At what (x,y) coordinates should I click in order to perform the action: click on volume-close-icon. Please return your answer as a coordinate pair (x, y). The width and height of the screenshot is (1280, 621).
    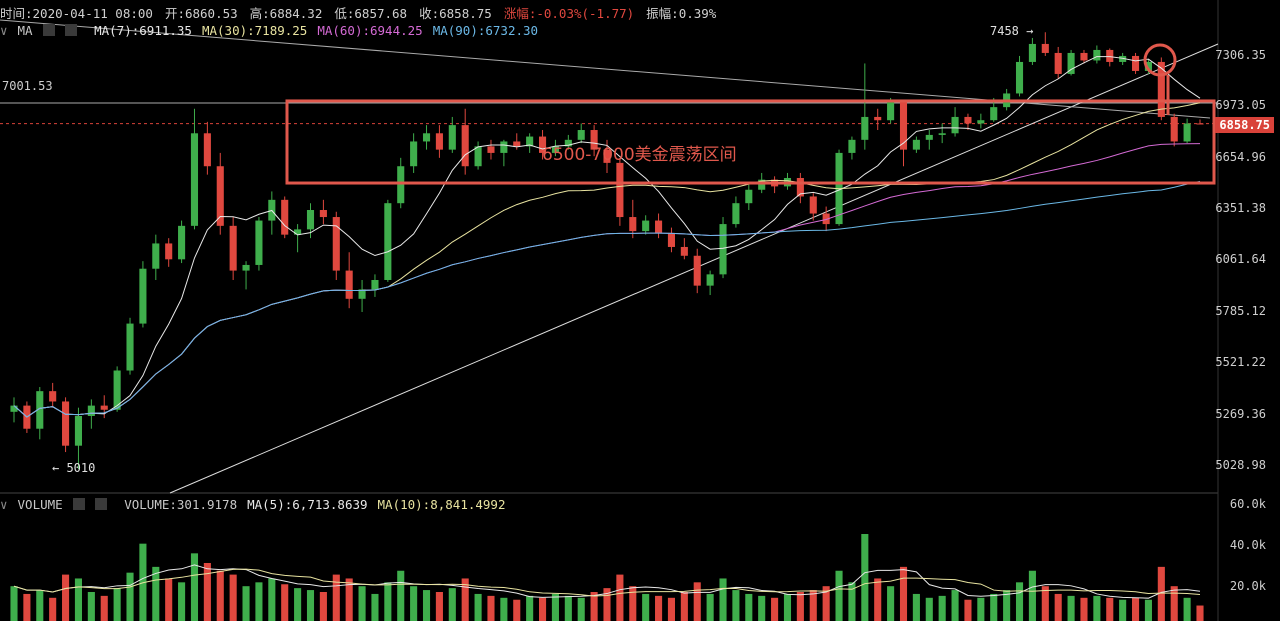
    Looking at the image, I should click on (100, 504).